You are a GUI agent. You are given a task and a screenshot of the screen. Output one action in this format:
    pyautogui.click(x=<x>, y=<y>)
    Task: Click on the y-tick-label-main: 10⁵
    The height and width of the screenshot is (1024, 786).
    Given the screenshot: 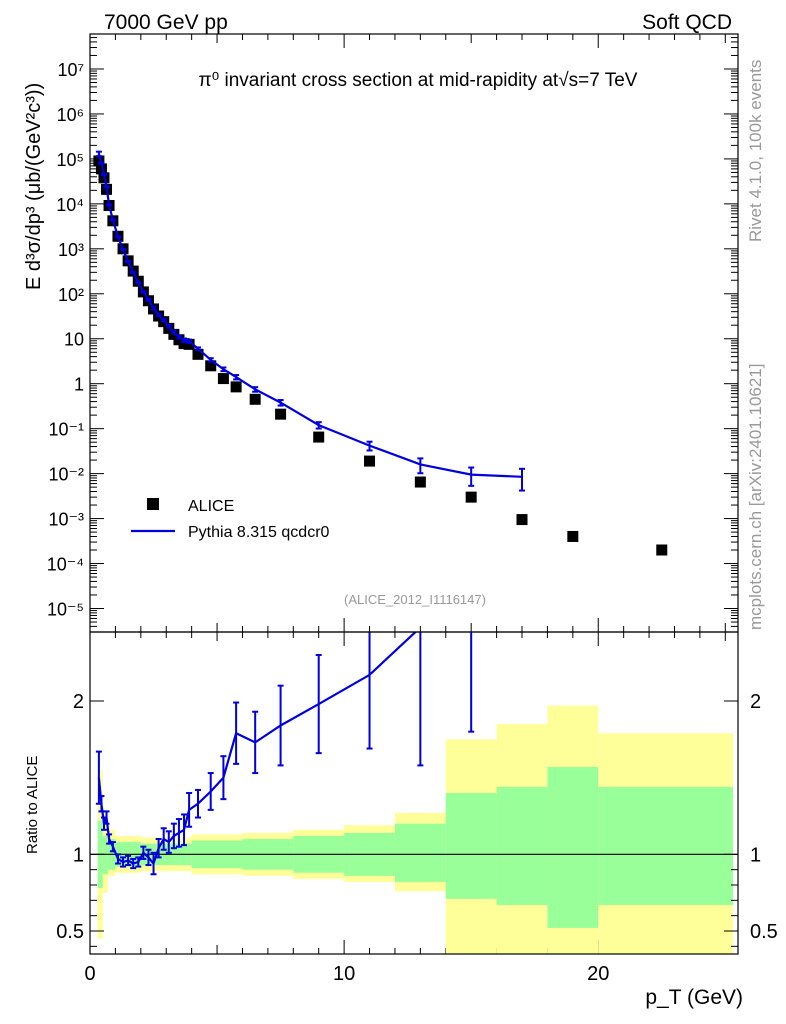 What is the action you would take?
    pyautogui.click(x=70, y=160)
    